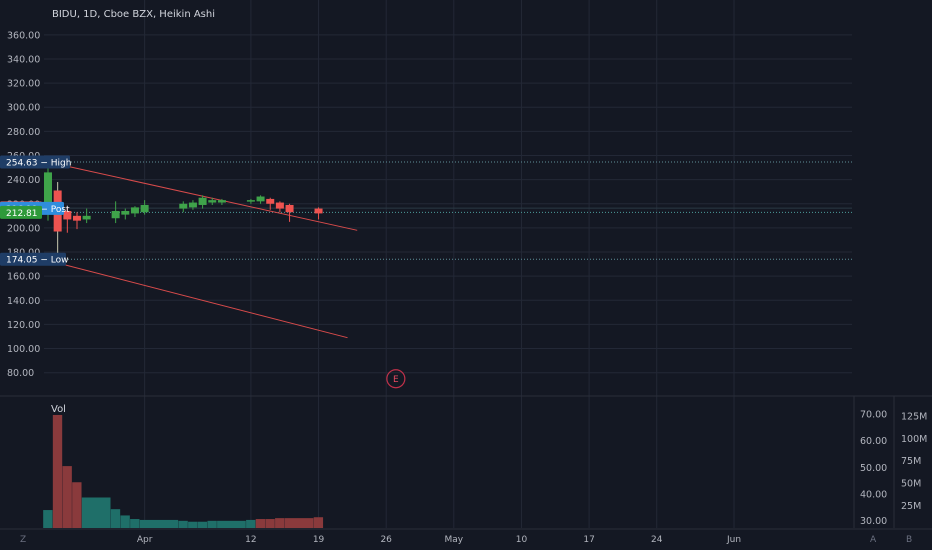 The image size is (932, 550). Describe the element at coordinates (20, 373) in the screenshot. I see `price-tick-label: 80.00` at that location.